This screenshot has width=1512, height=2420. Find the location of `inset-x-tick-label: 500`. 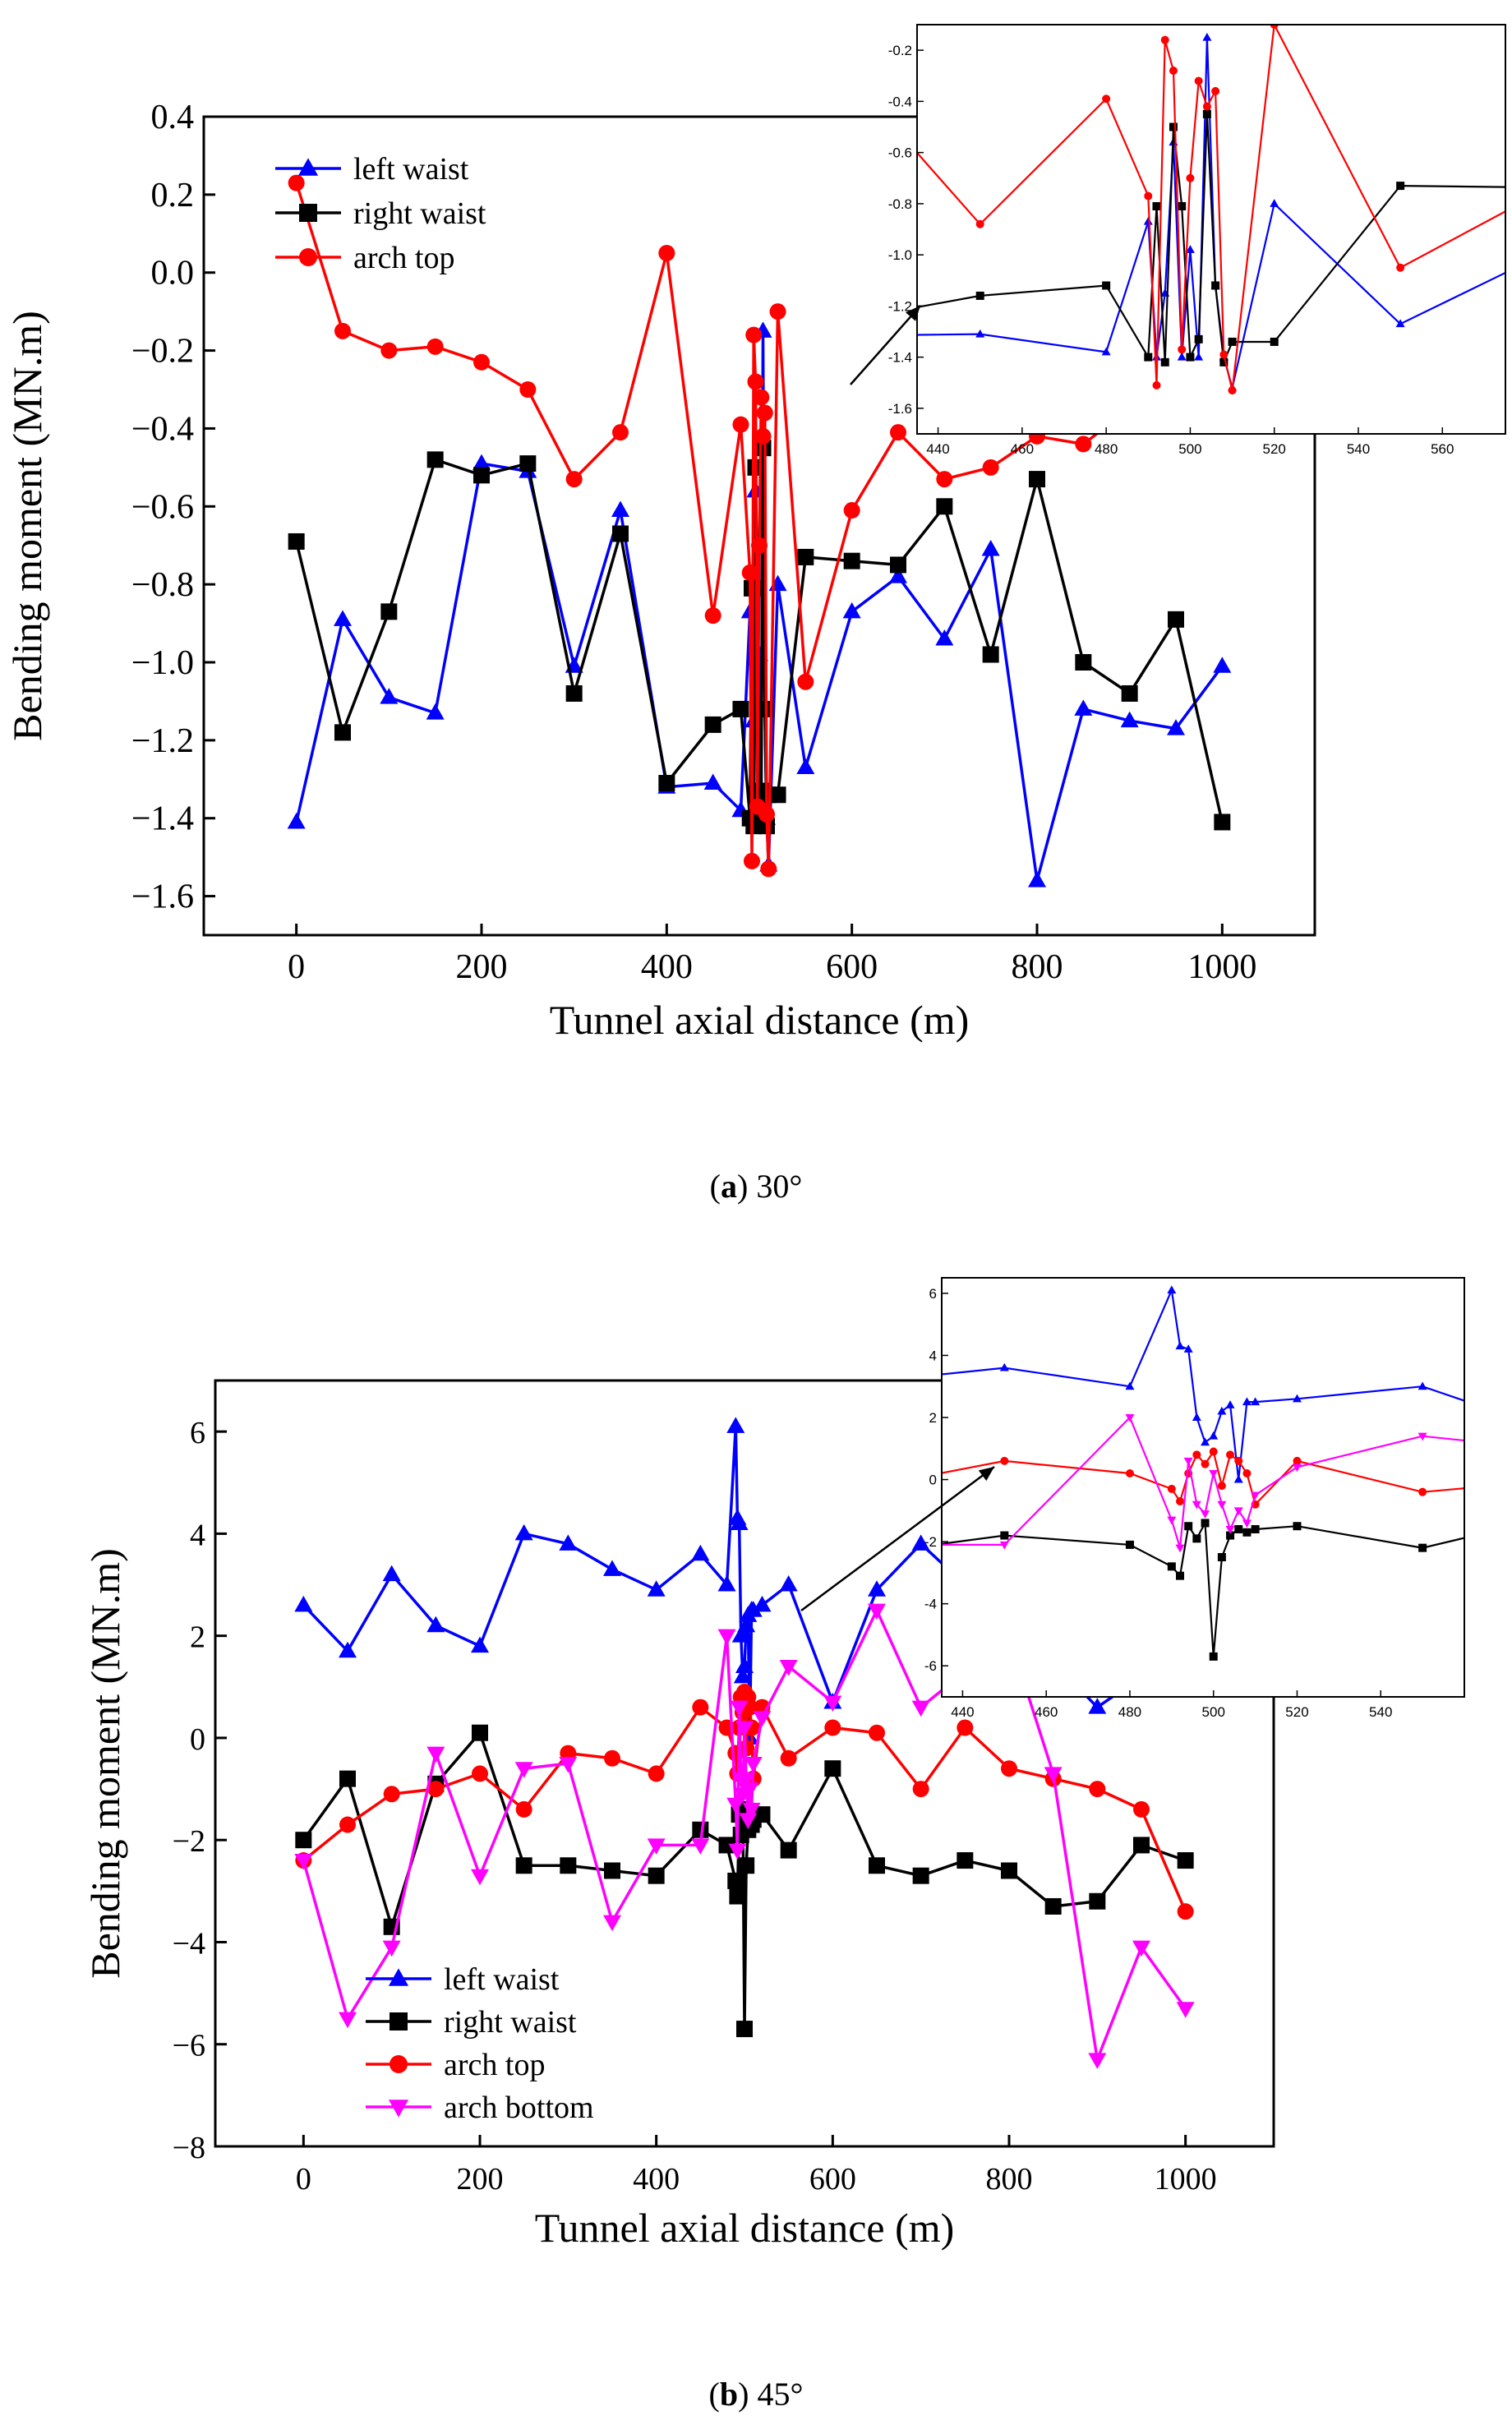

inset-x-tick-label: 500 is located at coordinates (1213, 1712).